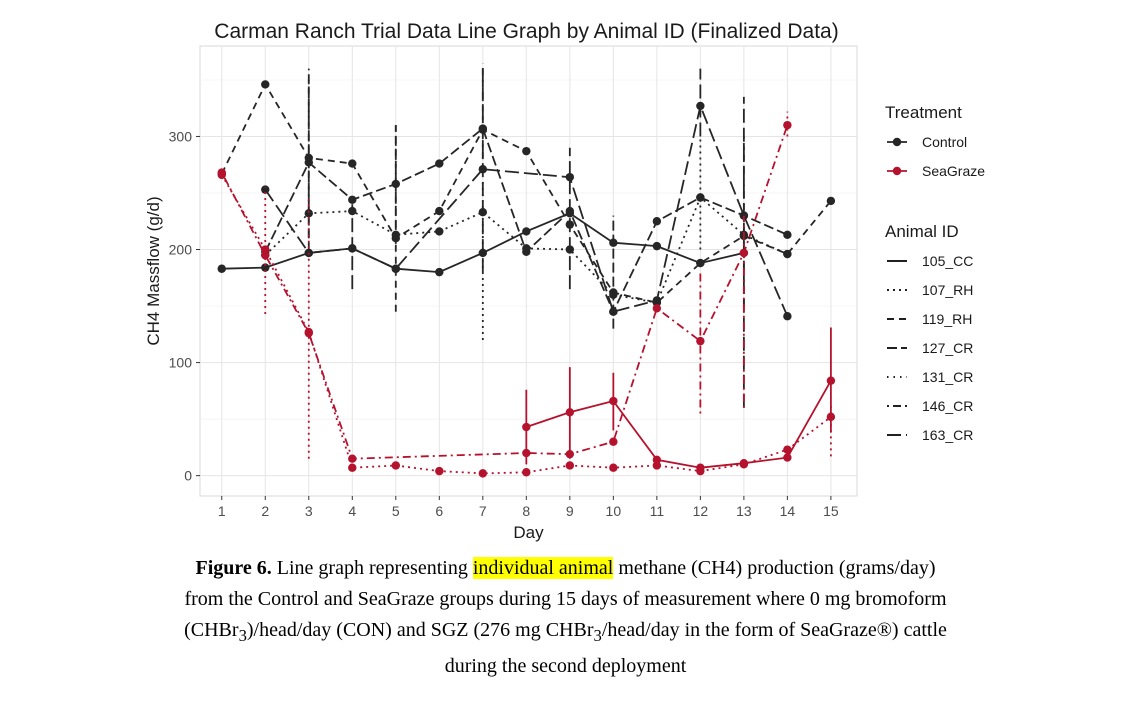 This screenshot has width=1131, height=707. I want to click on x-axis-label: Day, so click(528, 532).